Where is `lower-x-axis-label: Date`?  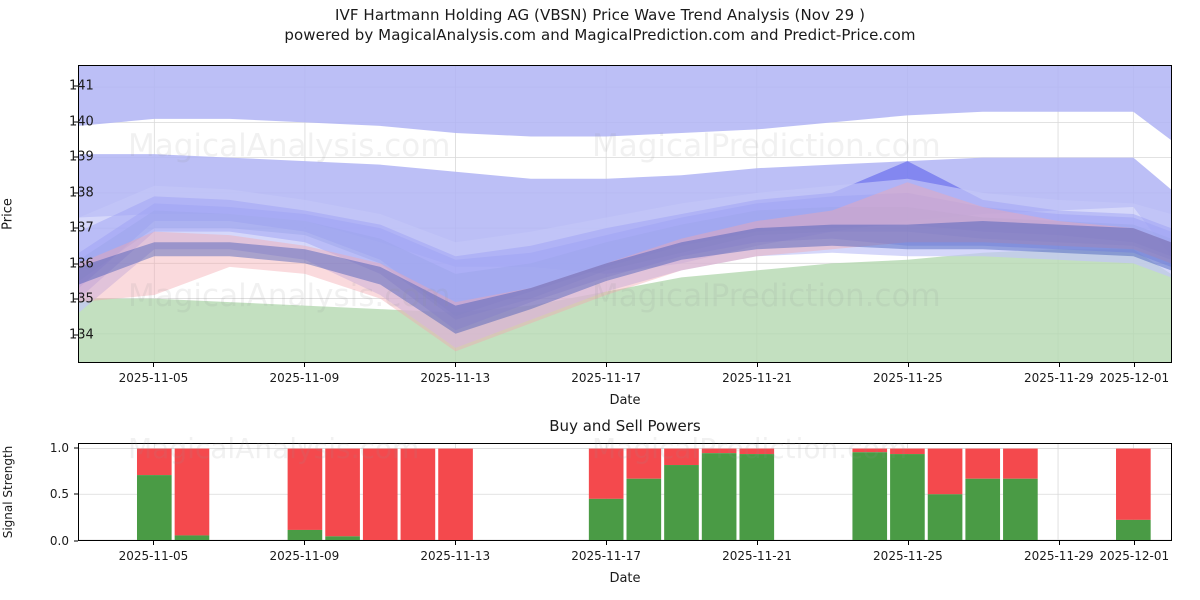
lower-x-axis-label: Date is located at coordinates (625, 578).